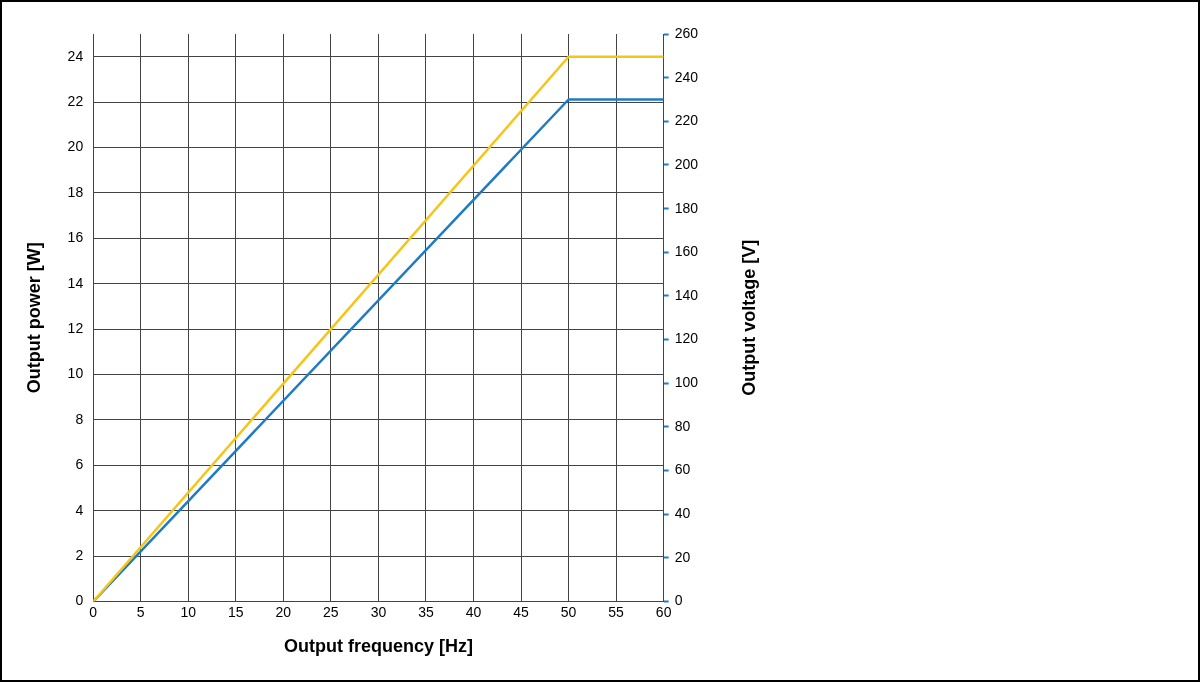 The height and width of the screenshot is (682, 1200). Describe the element at coordinates (473, 611) in the screenshot. I see `x-tick-label: 40` at that location.